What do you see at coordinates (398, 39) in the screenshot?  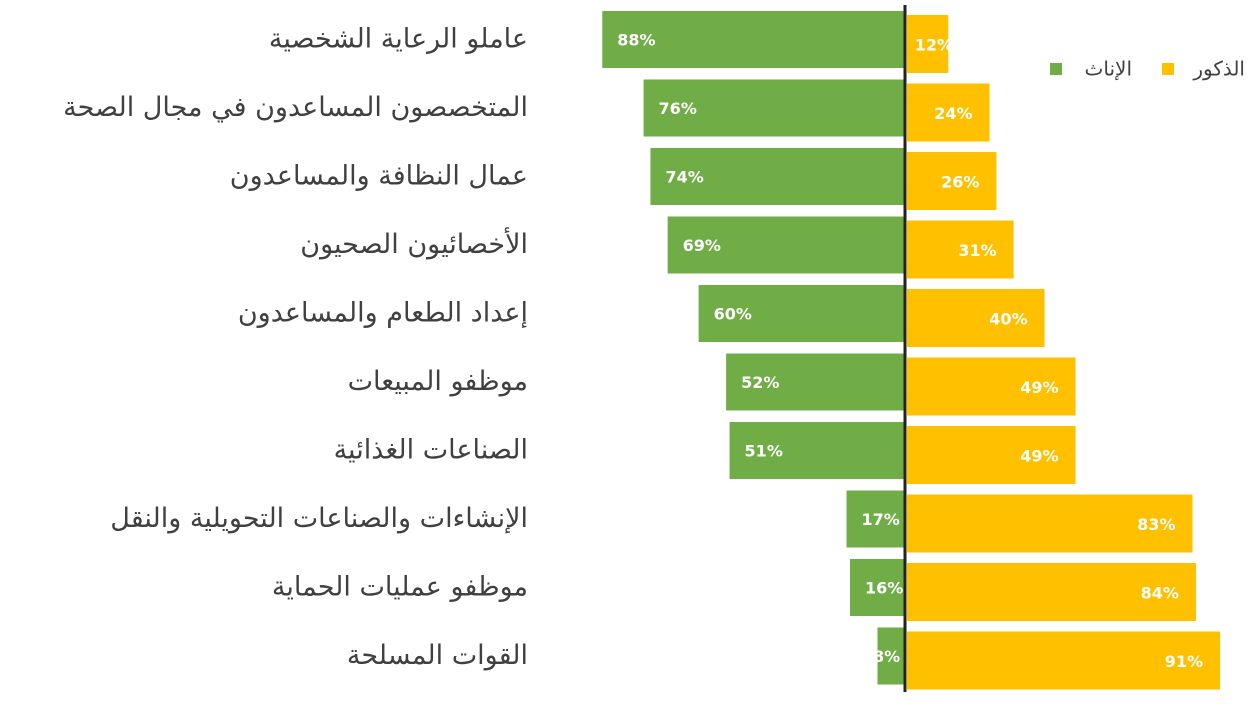 I see `category-label: عاملو الرعاية الشخصية` at bounding box center [398, 39].